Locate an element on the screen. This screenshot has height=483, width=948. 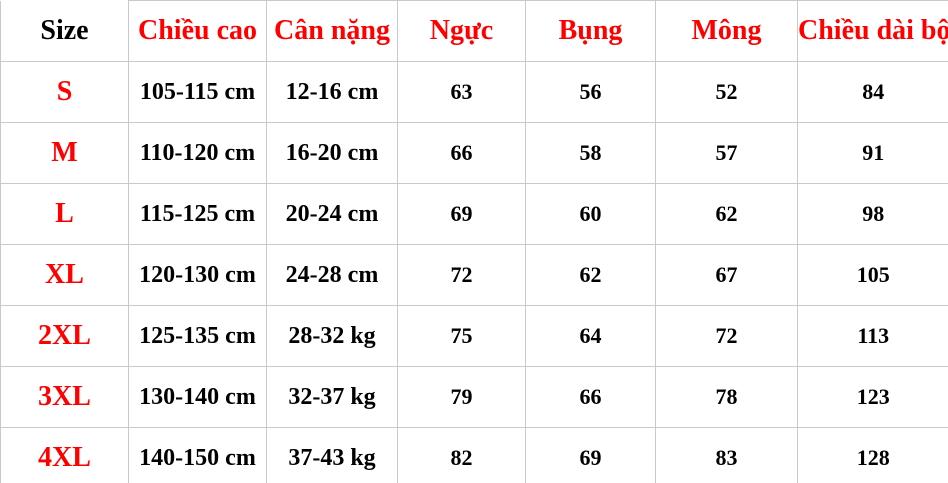
cell-belly: 56 is located at coordinates (590, 92).